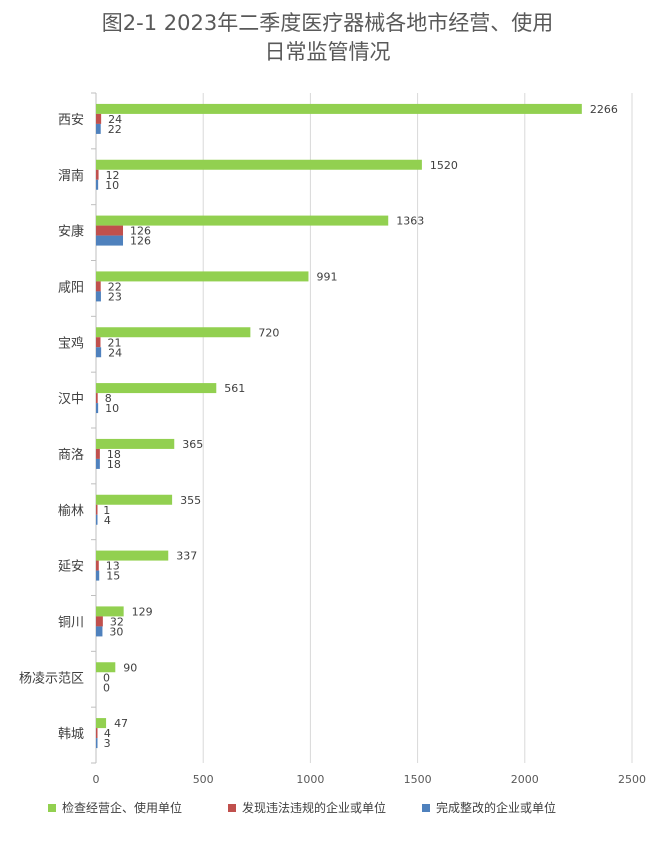 The height and width of the screenshot is (841, 655). Describe the element at coordinates (410, 221) in the screenshot. I see `data-label-series-1: 1363` at that location.